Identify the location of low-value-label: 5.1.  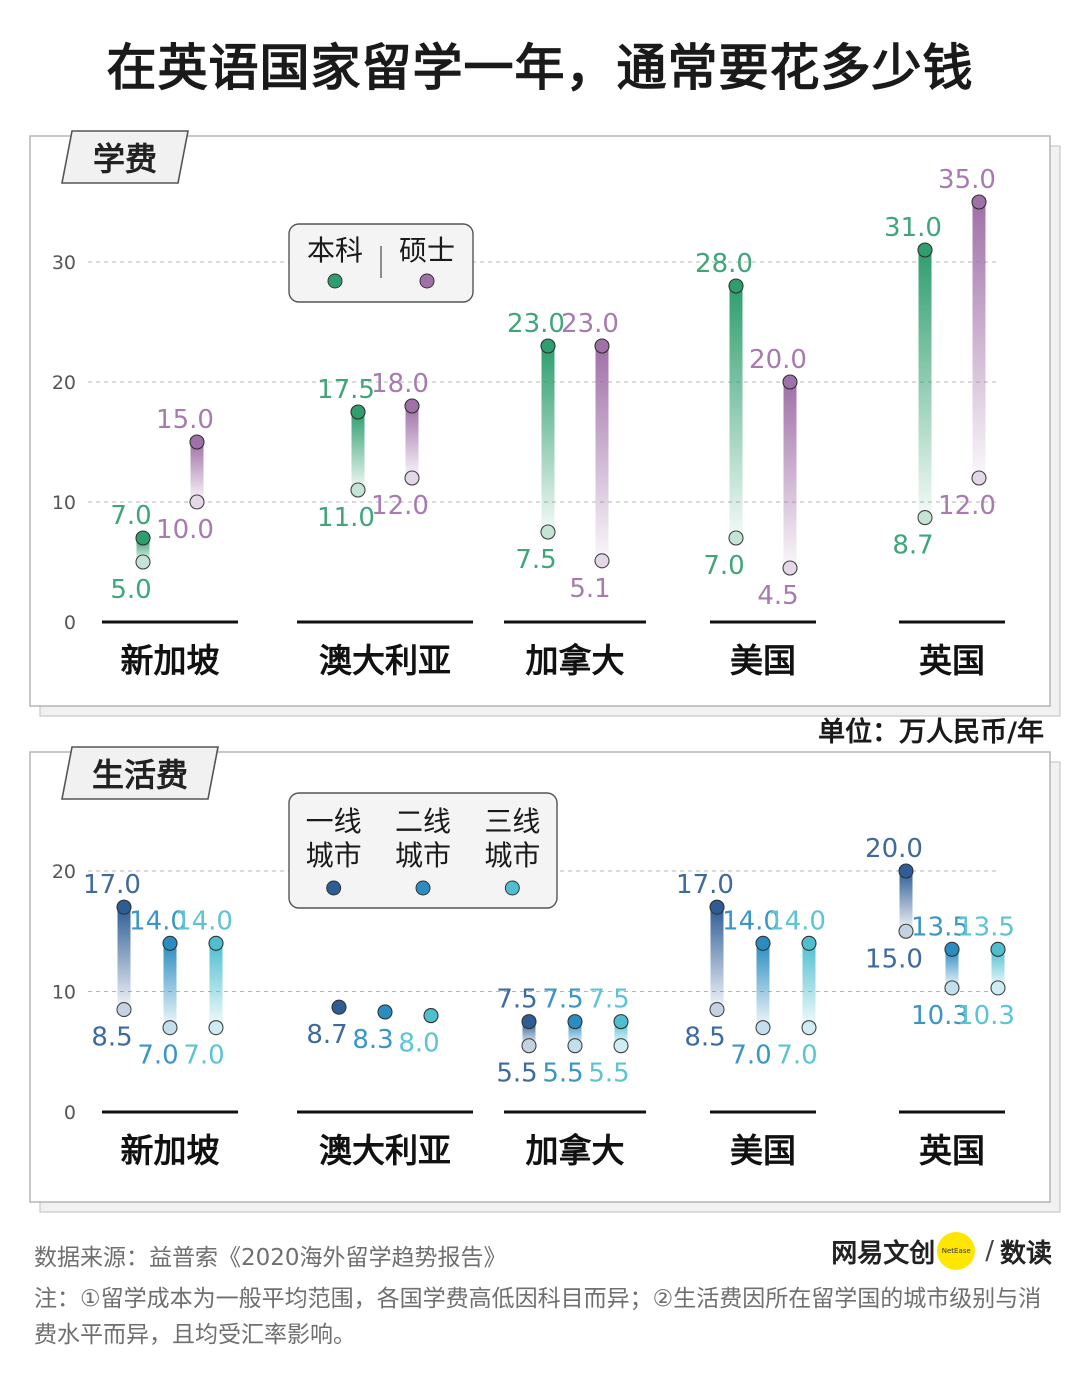
(589, 589).